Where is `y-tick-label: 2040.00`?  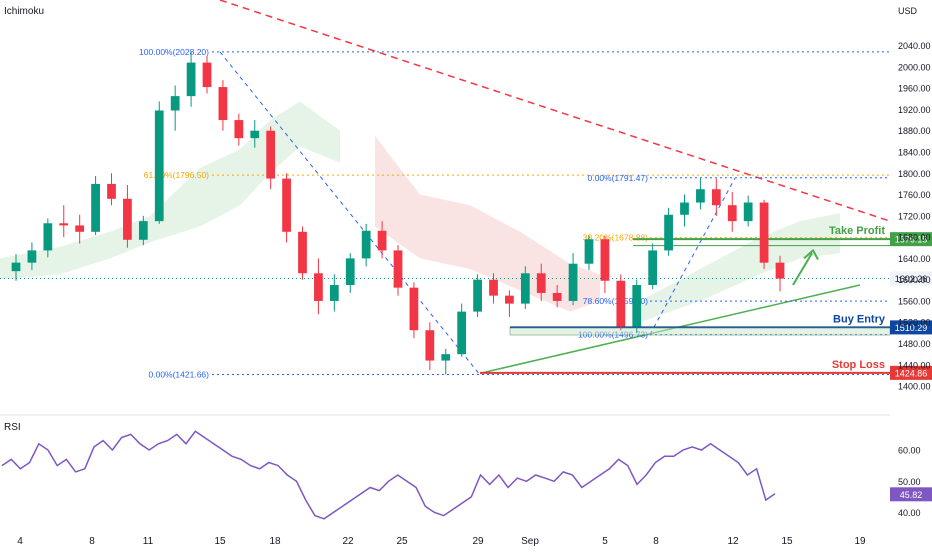 y-tick-label: 2040.00 is located at coordinates (914, 46).